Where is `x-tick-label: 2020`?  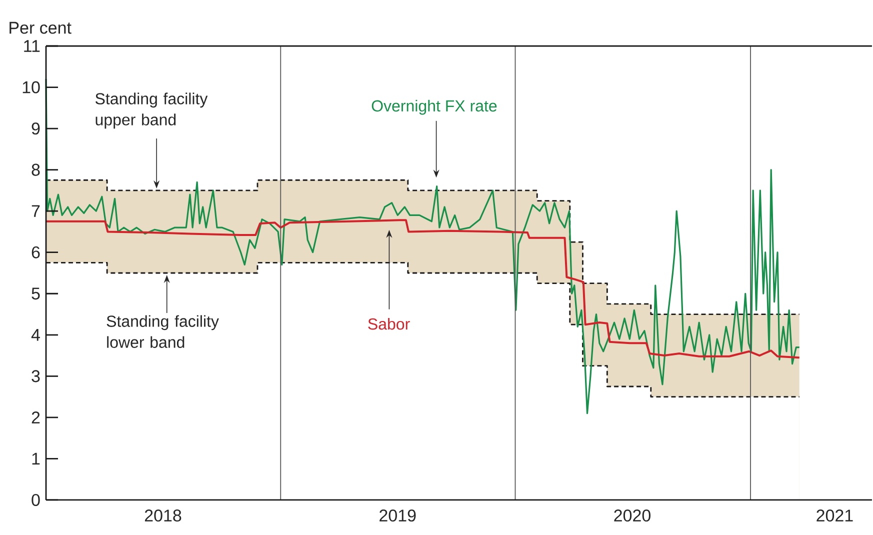 x-tick-label: 2020 is located at coordinates (632, 516).